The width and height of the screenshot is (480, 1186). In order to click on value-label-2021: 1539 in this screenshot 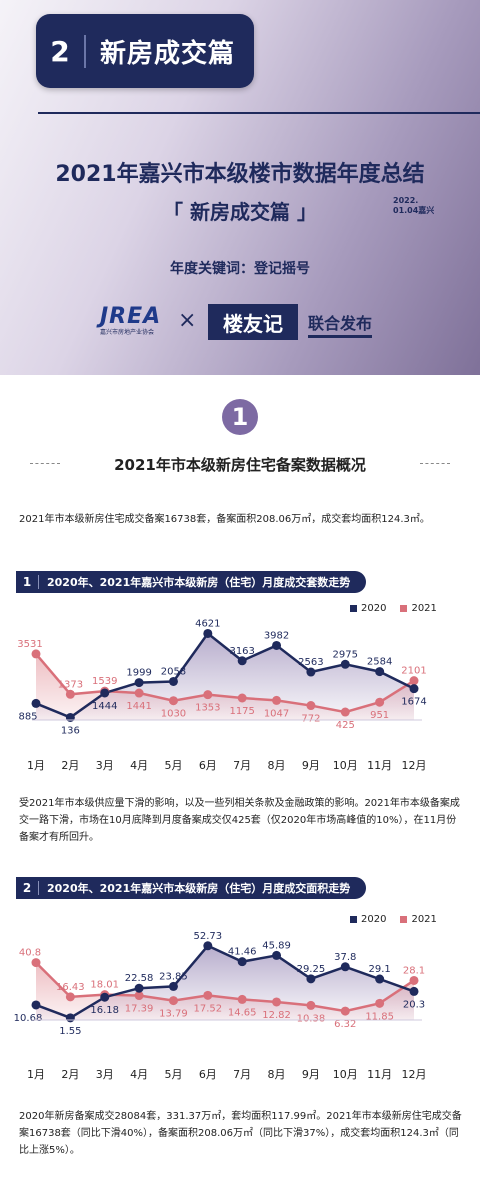, I will do `click(104, 681)`.